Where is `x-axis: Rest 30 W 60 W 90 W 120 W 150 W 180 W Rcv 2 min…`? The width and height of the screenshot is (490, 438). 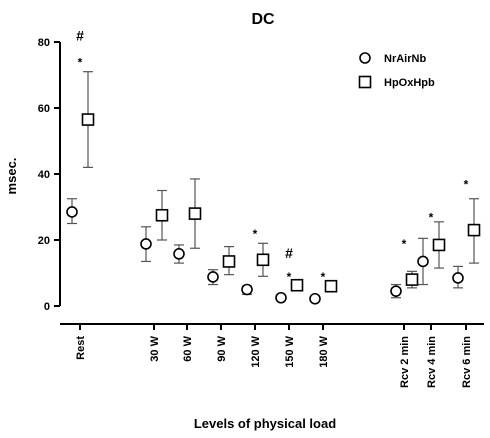 x-axis: Rest 30 W 60 W 90 W 120 W 150 W 180 W Rcv 2 min… is located at coordinates (272, 355).